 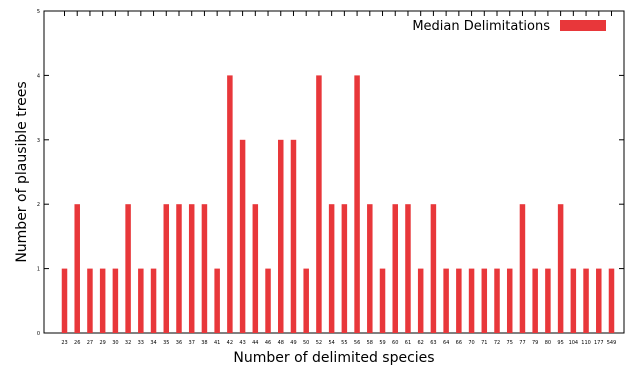 I want to click on x-tick-label: 49, so click(x=293, y=343).